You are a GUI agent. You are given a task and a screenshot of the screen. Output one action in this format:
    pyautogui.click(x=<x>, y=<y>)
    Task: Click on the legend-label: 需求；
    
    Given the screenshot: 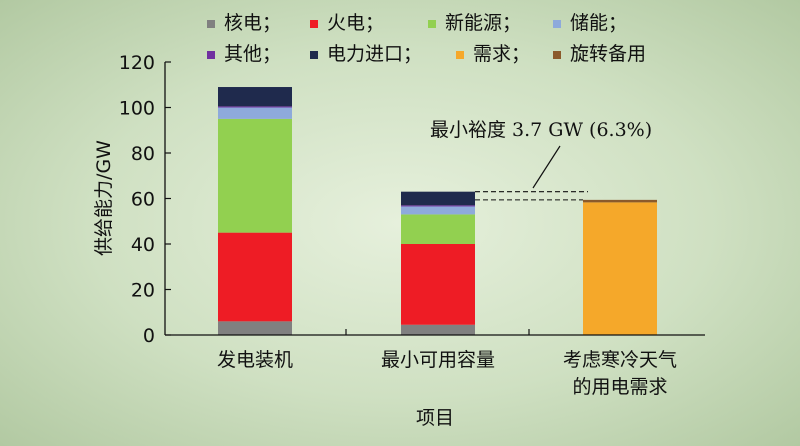 What is the action you would take?
    pyautogui.click(x=501, y=54)
    